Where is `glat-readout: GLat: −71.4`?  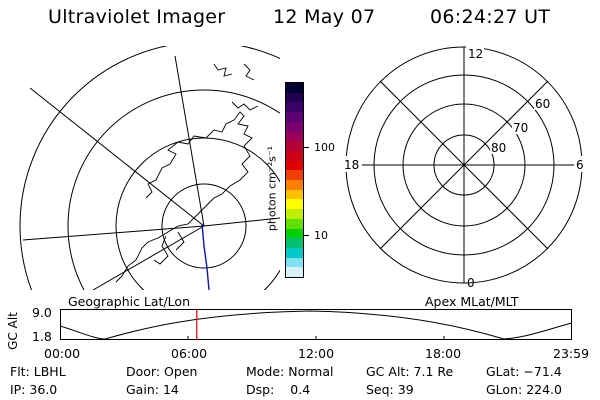
glat-readout: GLat: −71.4 is located at coordinates (524, 371).